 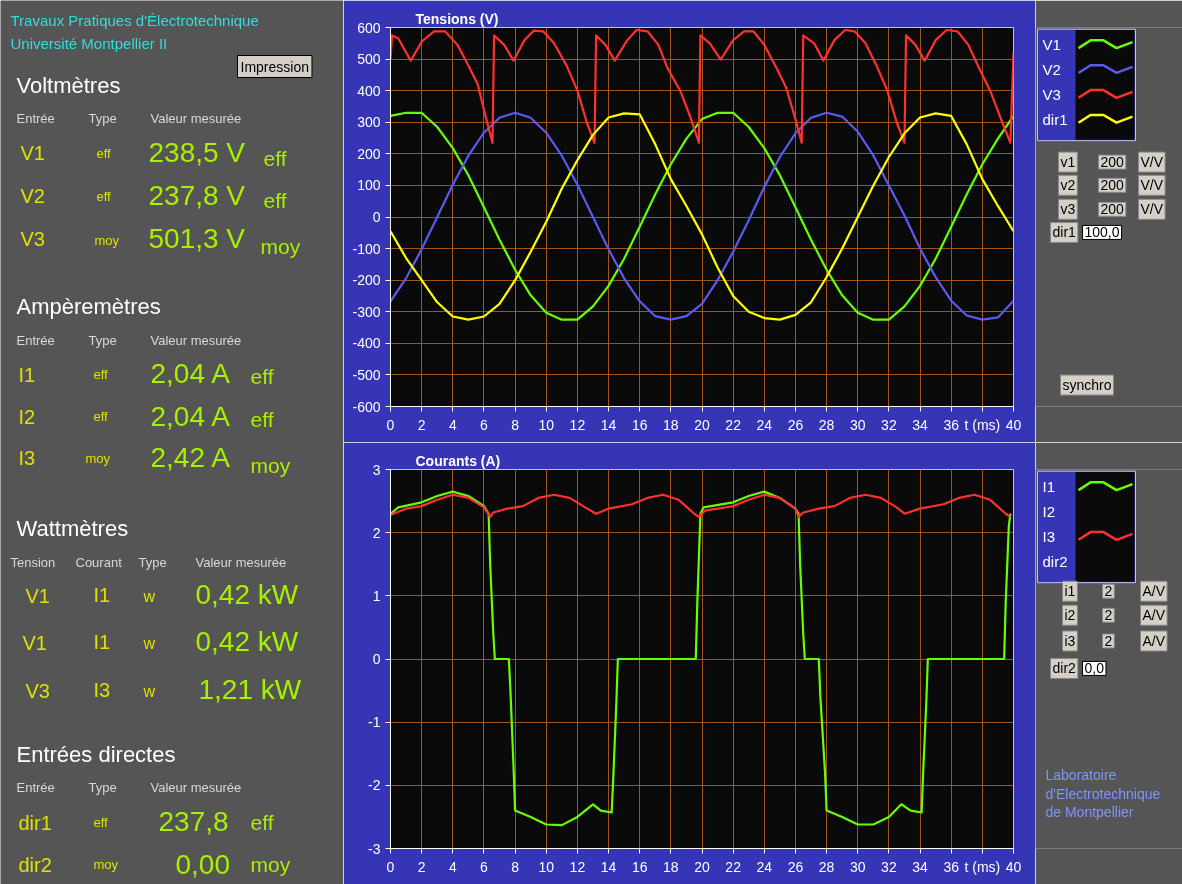 I want to click on text: v3, so click(x=1068, y=209).